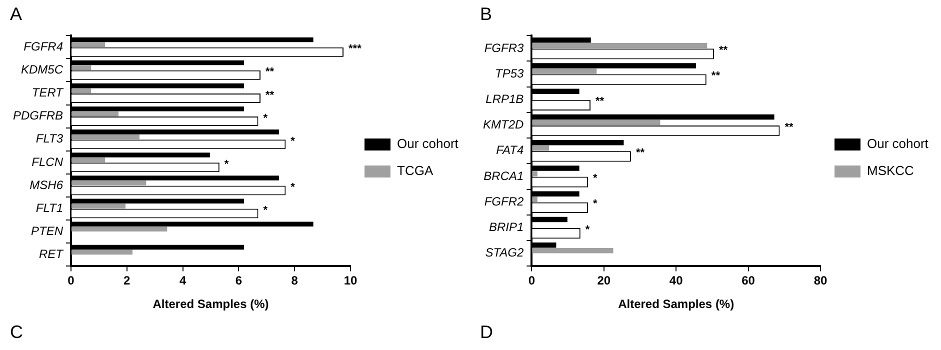 This screenshot has width=941, height=350. I want to click on y-tick-label: KDM5C, so click(42, 69).